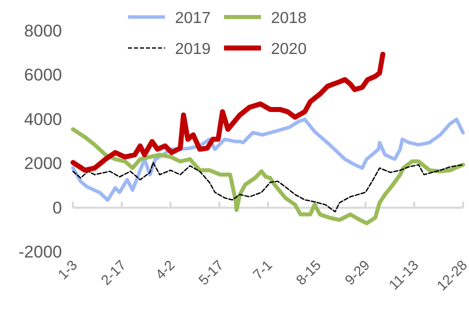  I want to click on y-tick-label: 8000, so click(43, 30).